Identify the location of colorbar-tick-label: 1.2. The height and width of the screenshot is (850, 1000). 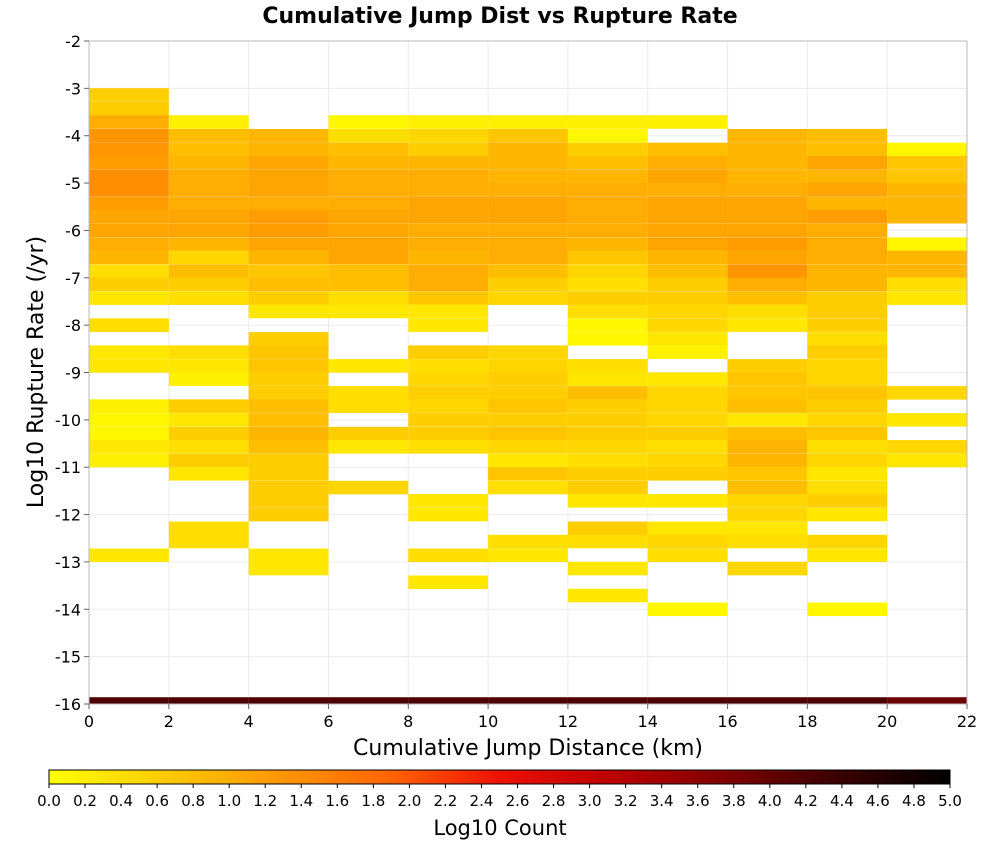
(265, 801).